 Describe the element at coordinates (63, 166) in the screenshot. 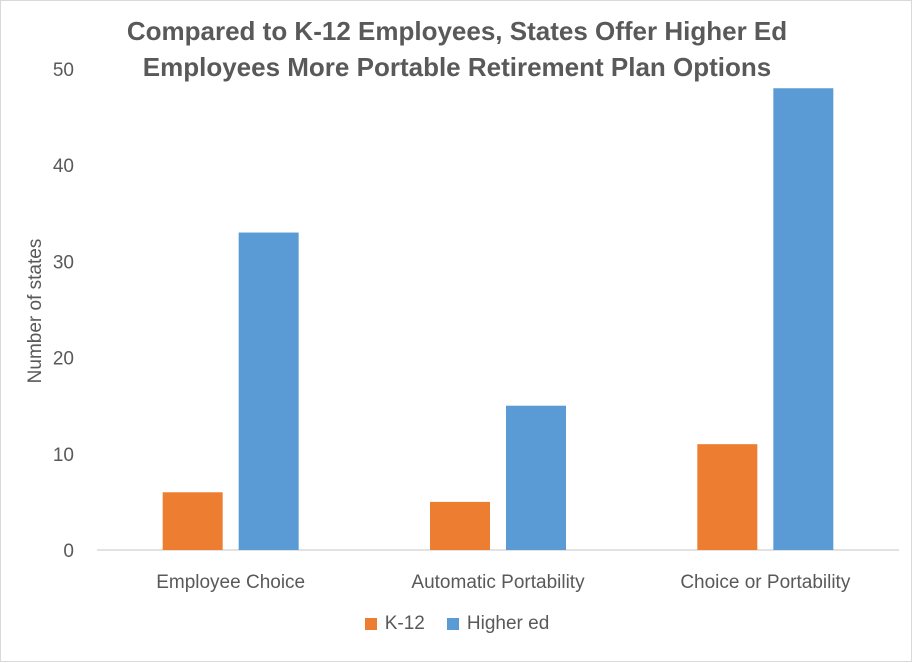

I see `y-tick-label: 40` at that location.